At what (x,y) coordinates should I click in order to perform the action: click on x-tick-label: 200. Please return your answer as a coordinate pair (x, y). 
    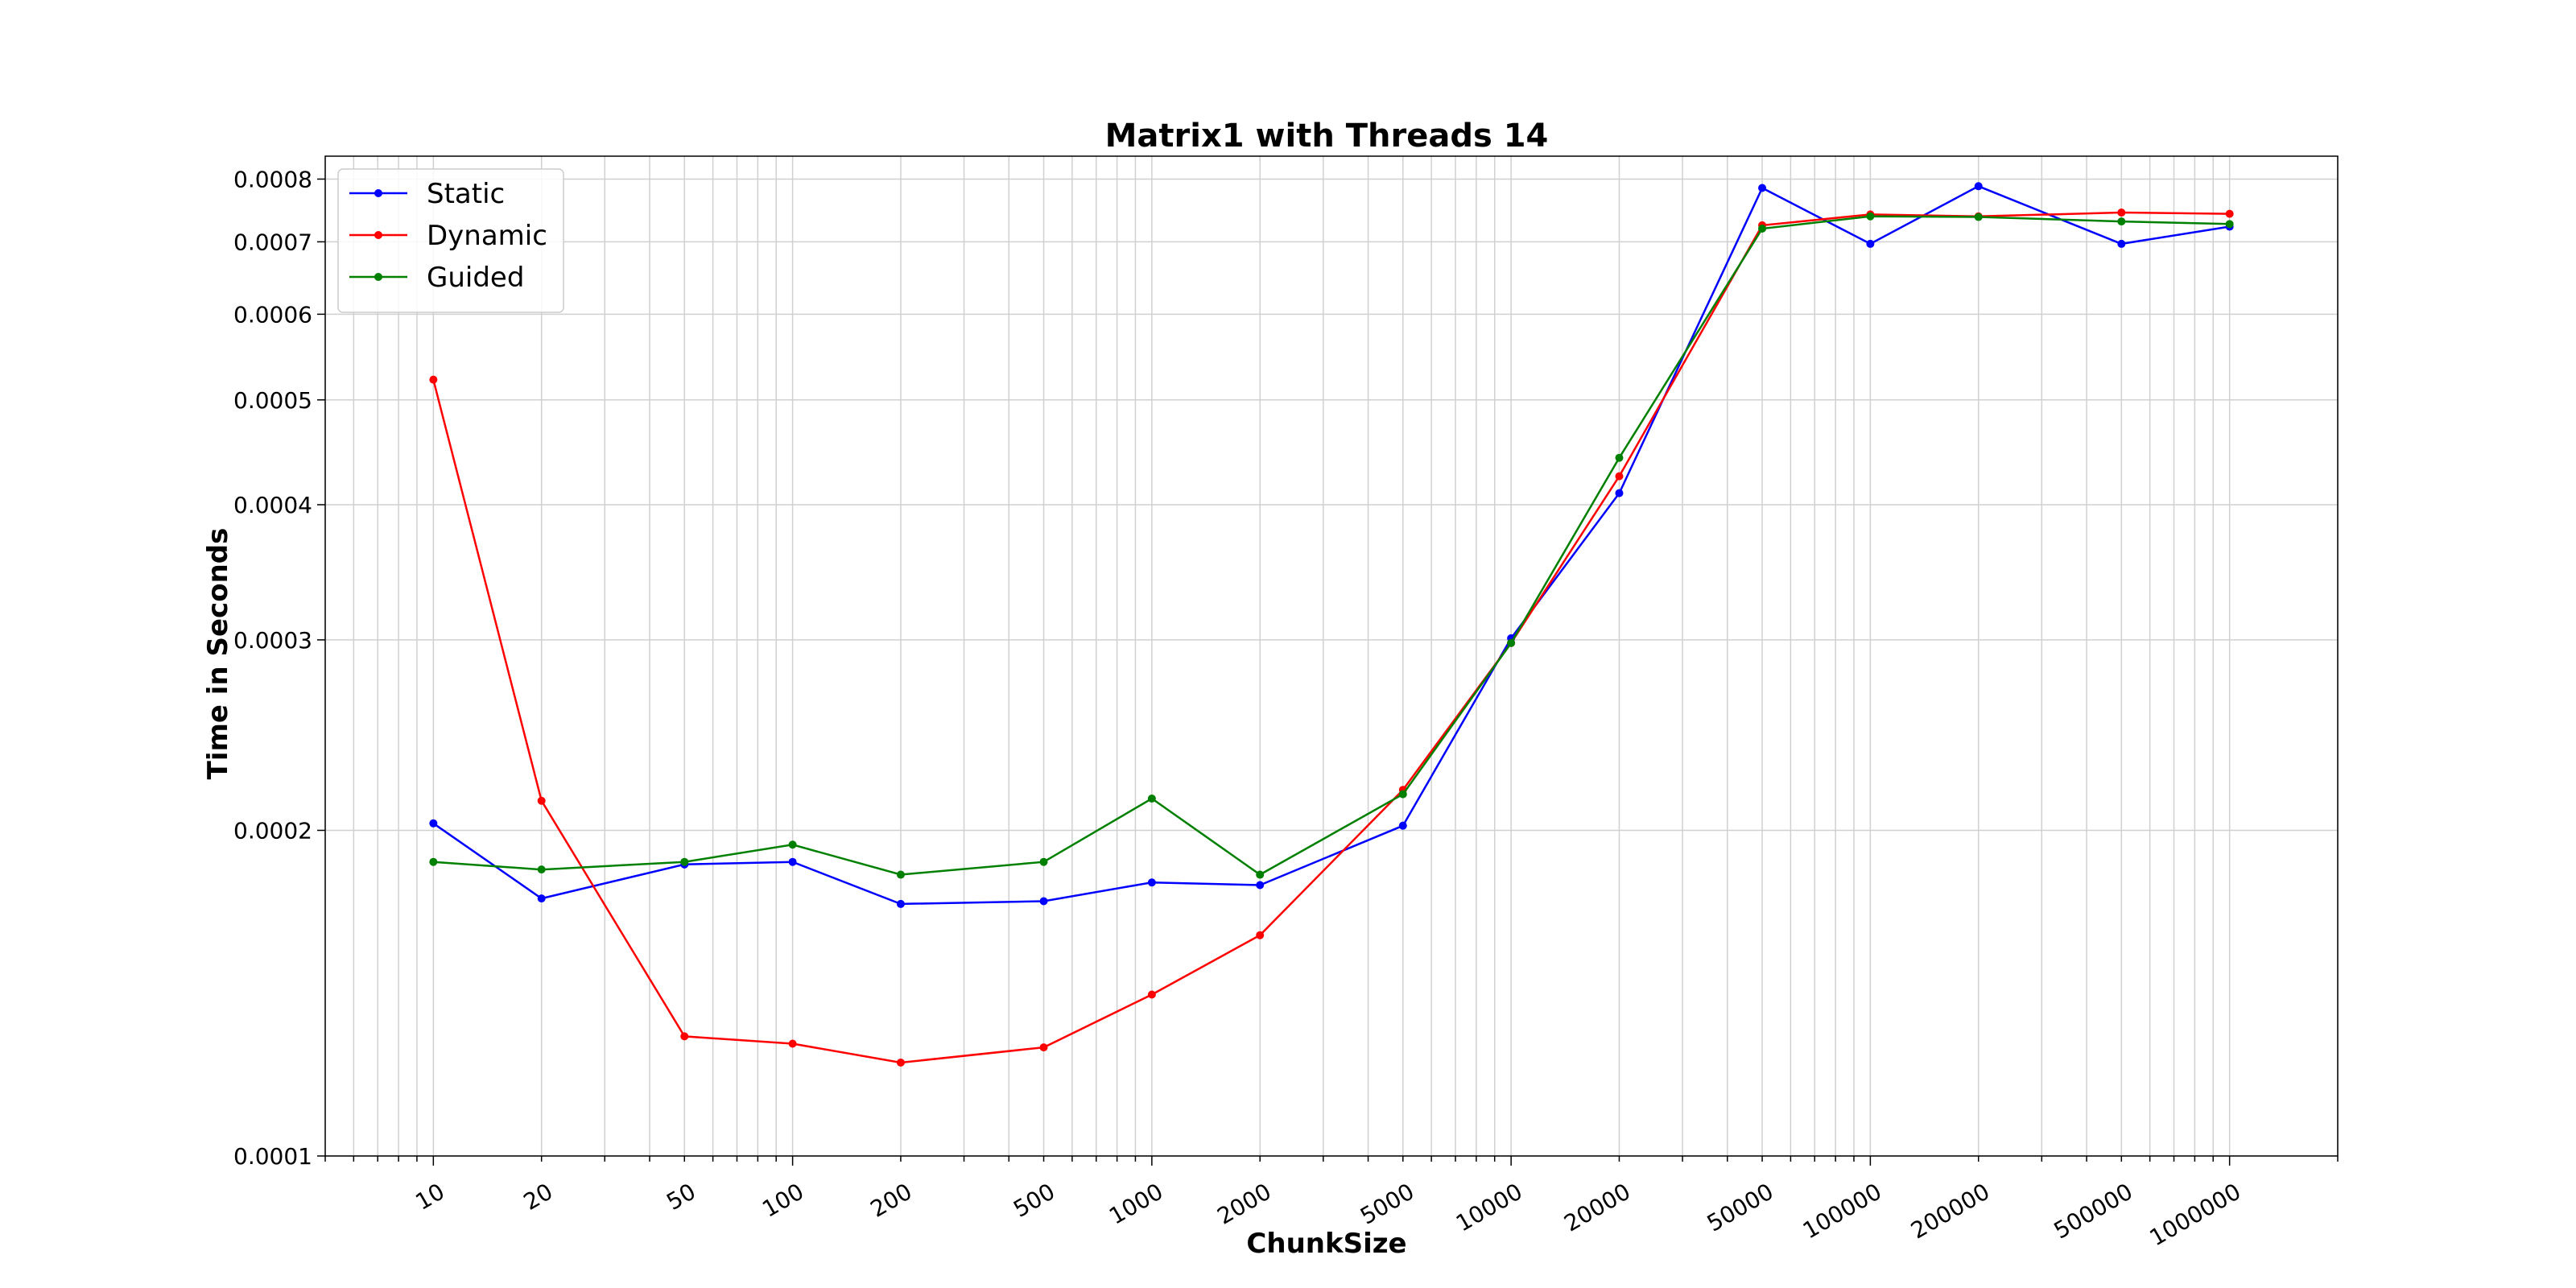
    Looking at the image, I should click on (891, 1200).